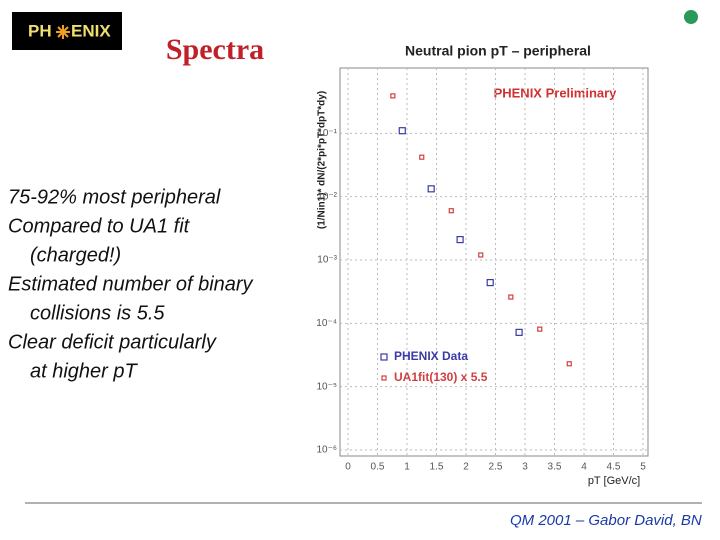 This screenshot has width=720, height=540. What do you see at coordinates (84, 371) in the screenshot?
I see `bullet: at higher pT` at bounding box center [84, 371].